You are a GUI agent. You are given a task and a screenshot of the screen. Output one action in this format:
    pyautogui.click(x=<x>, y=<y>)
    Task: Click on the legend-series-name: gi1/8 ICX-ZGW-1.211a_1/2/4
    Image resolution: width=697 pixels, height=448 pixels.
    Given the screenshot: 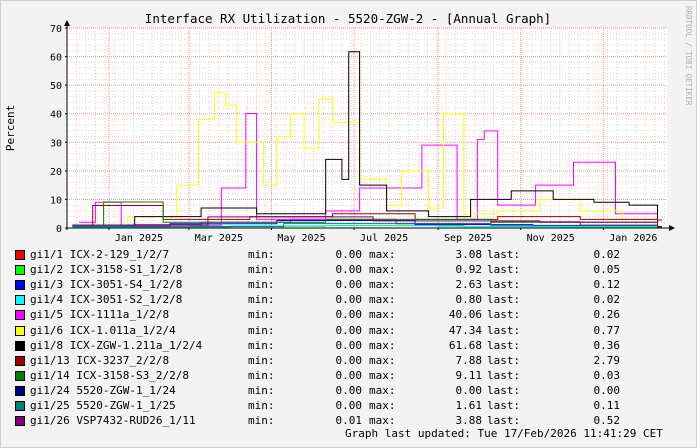 What is the action you would take?
    pyautogui.click(x=116, y=345)
    